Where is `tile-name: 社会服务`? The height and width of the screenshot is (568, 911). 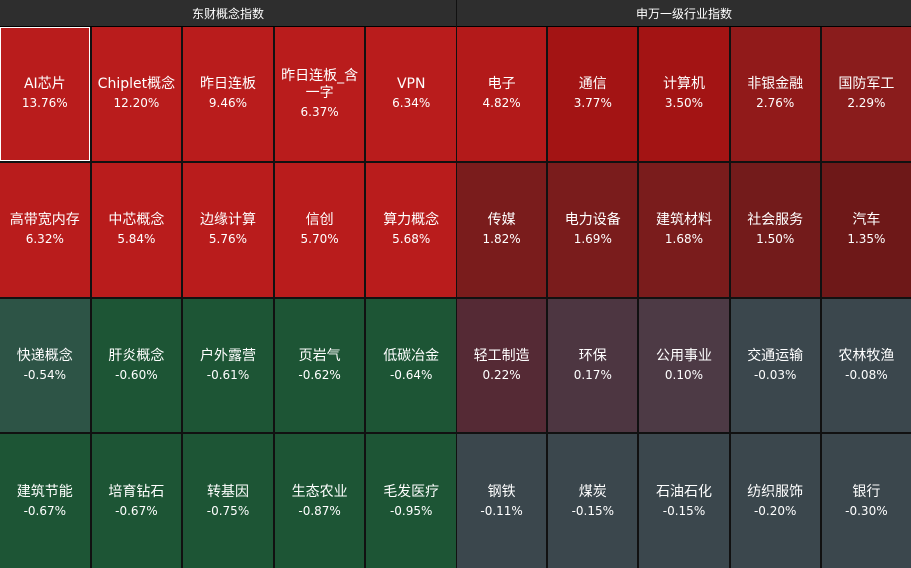
tile-name: 社会服务 is located at coordinates (775, 220).